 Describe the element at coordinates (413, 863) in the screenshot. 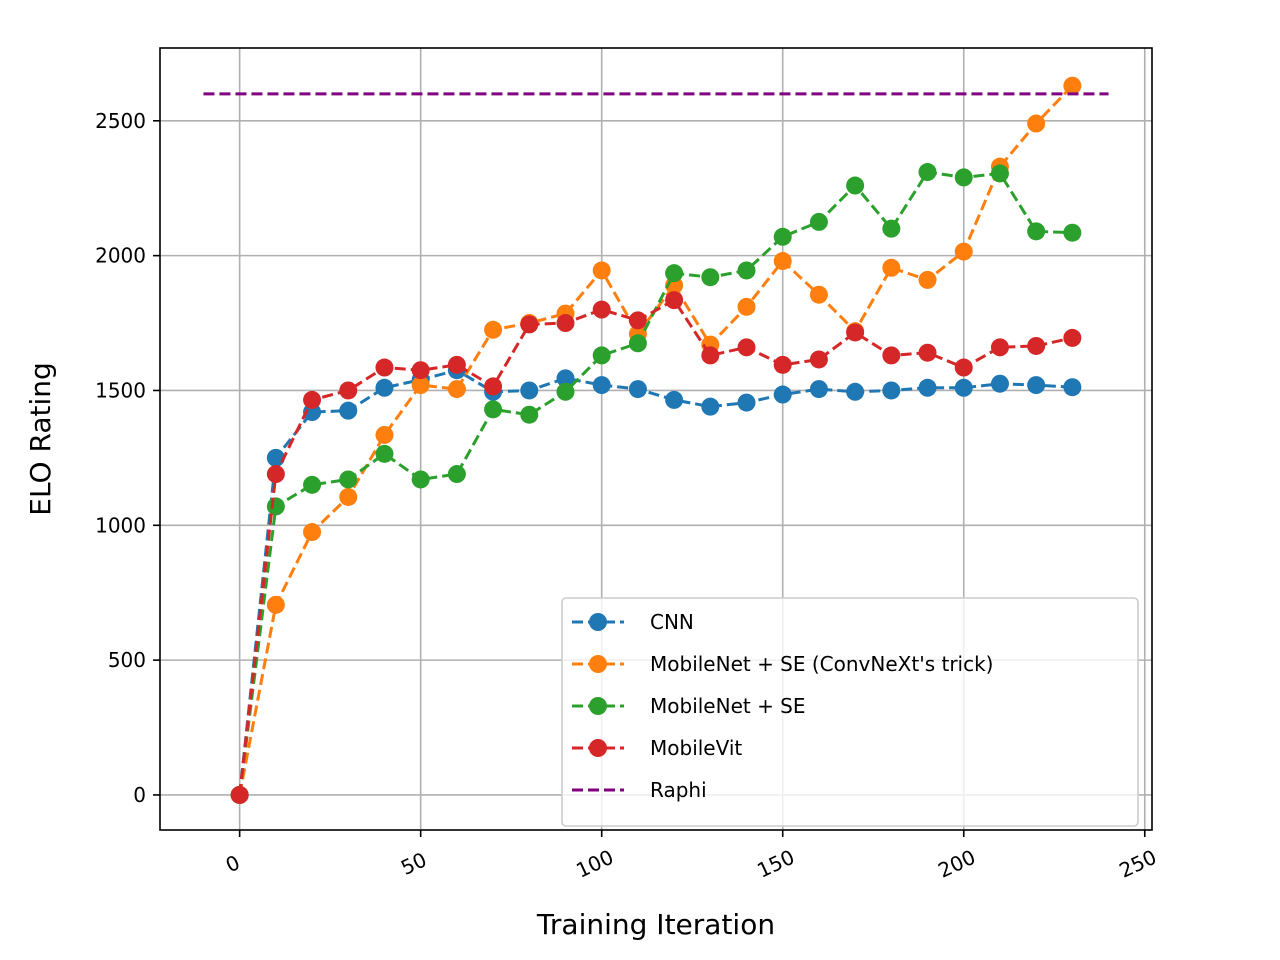

I see `x-tick-label: 50` at that location.